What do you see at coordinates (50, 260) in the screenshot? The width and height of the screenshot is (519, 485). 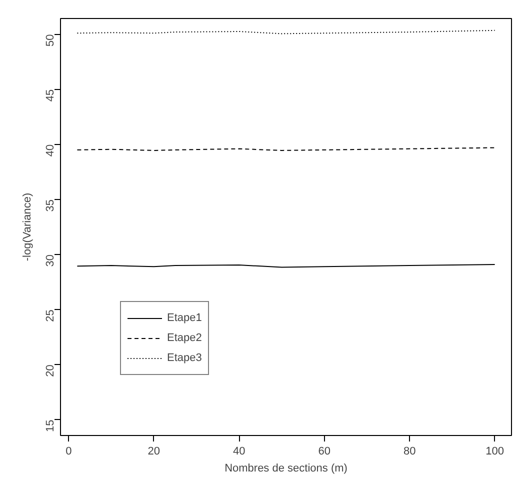 I see `y-tick-label: 30` at bounding box center [50, 260].